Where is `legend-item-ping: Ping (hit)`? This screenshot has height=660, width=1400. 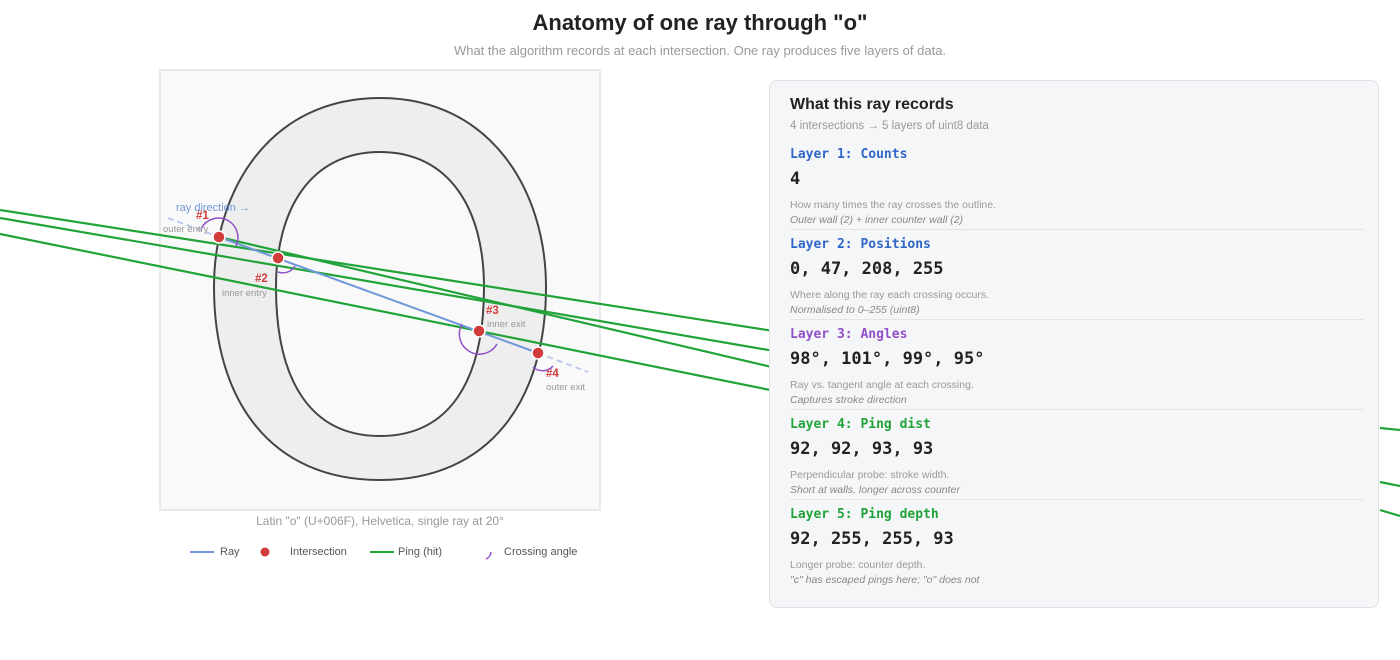
legend-item-ping: Ping (hit) is located at coordinates (415, 553).